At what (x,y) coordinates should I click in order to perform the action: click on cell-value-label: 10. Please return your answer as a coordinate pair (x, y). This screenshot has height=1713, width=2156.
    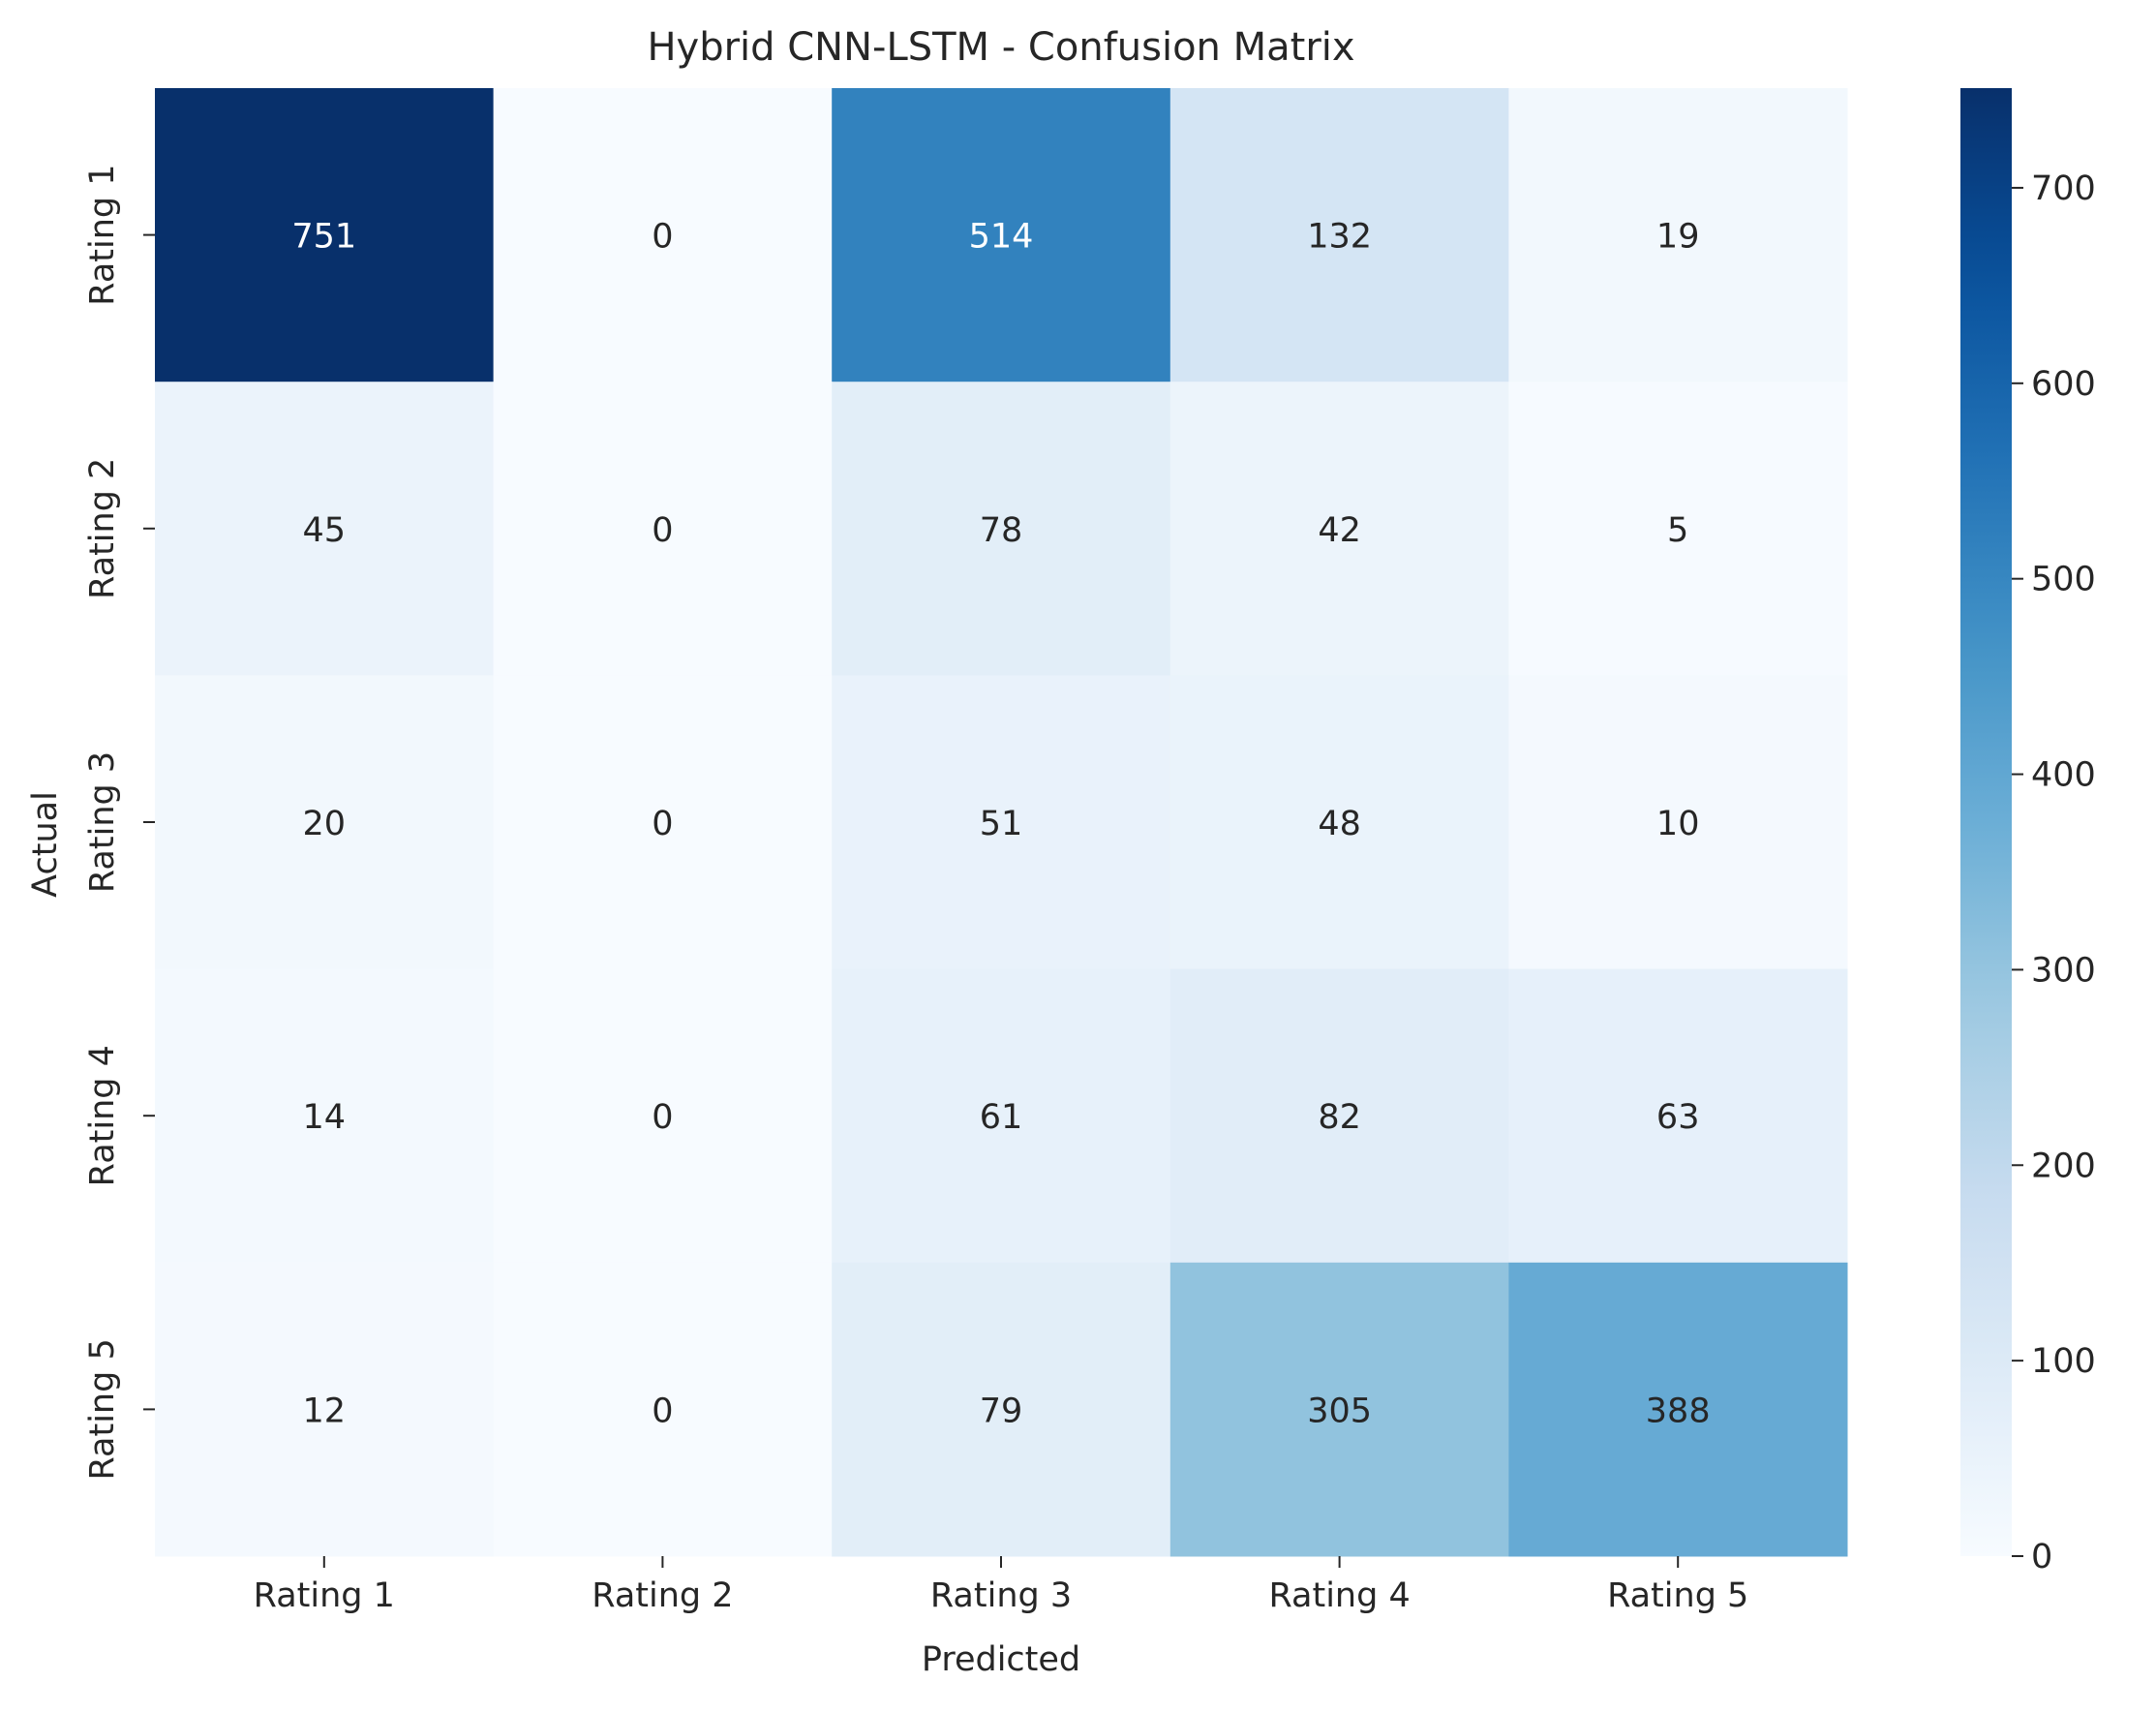
    Looking at the image, I should click on (1678, 824).